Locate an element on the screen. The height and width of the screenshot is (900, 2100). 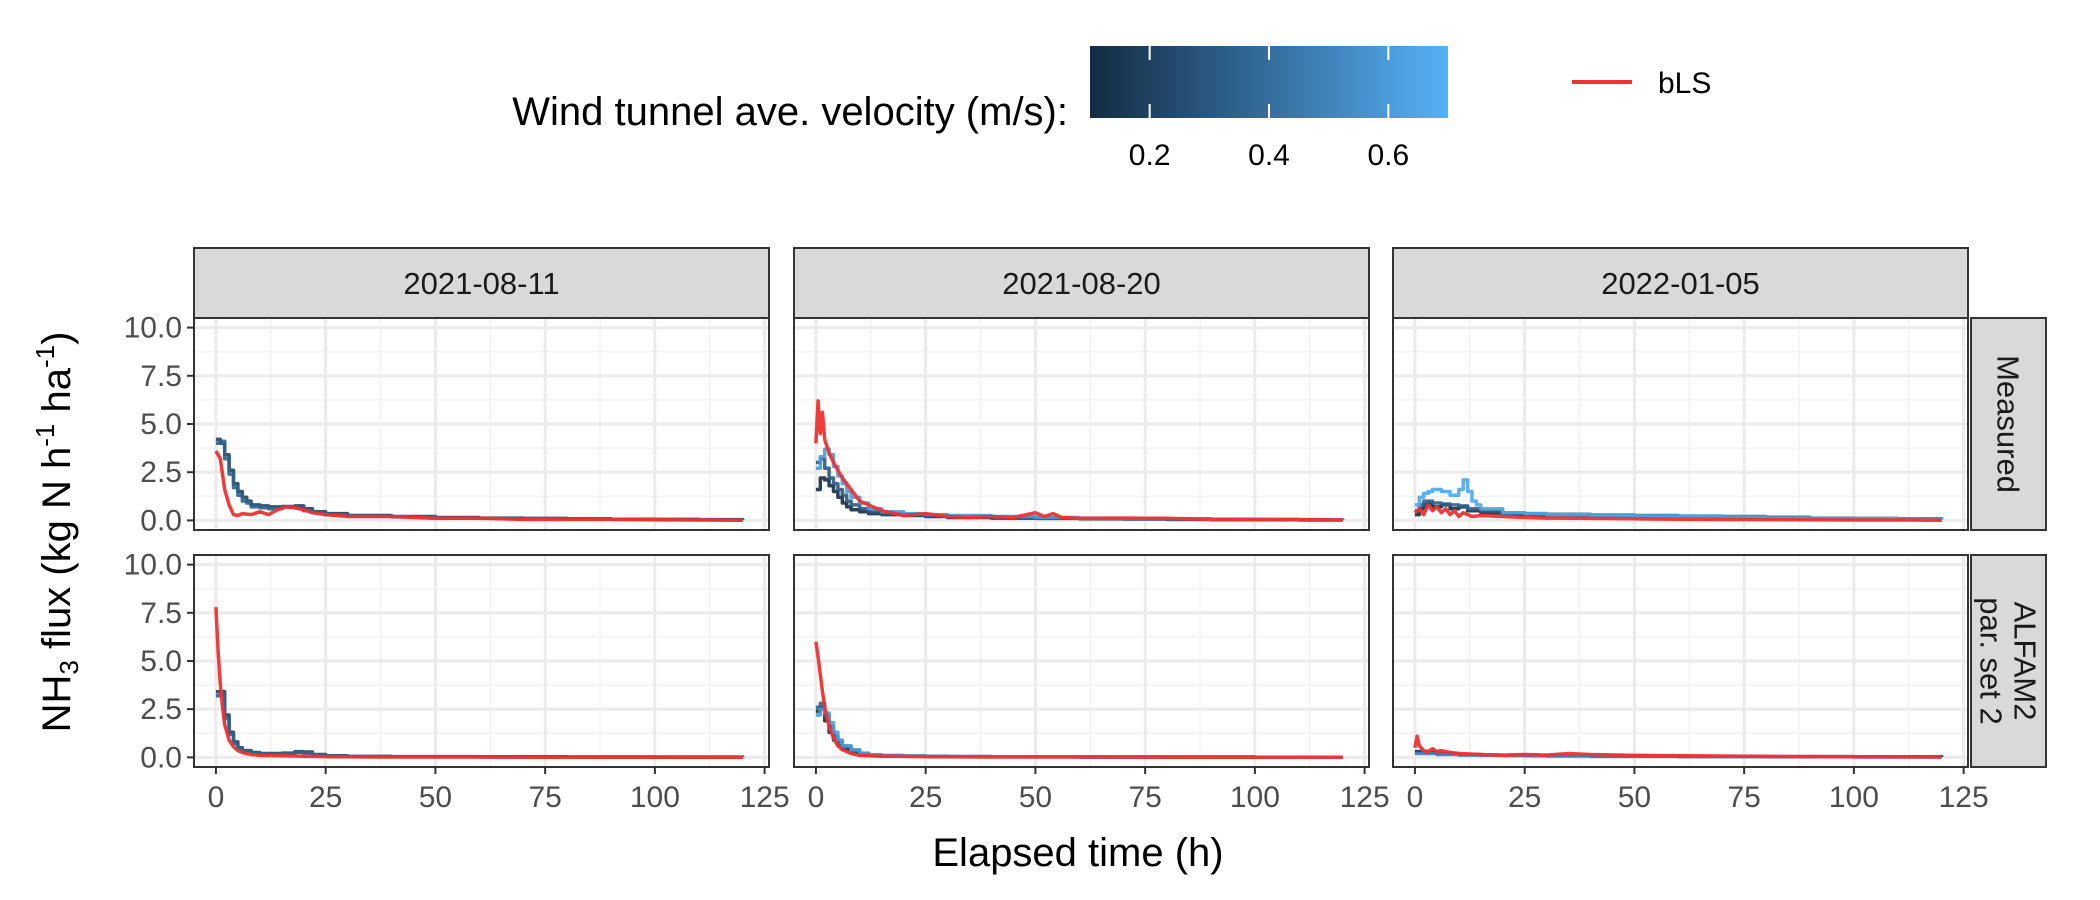
panel-2021-08-20-alfam2-par-set-2: 0 25 50 75 100 125 is located at coordinates (1091, 684).